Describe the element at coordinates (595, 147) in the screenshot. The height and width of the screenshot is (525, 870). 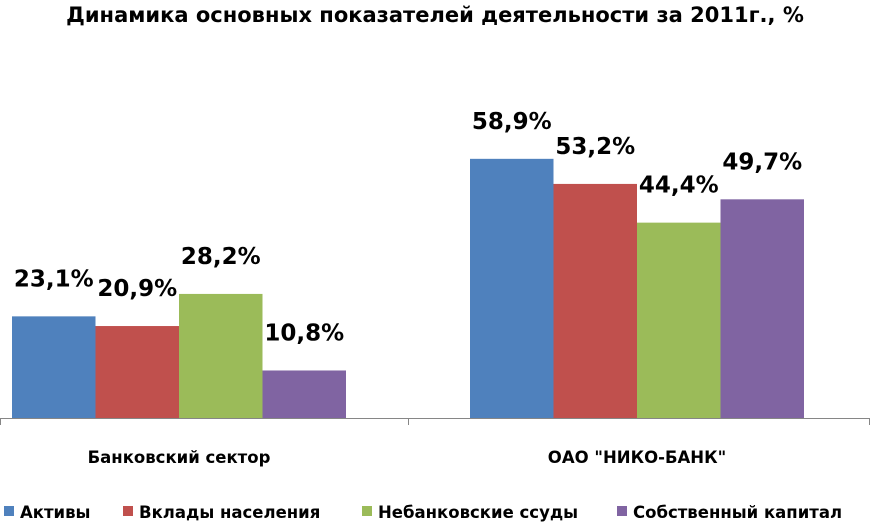
I see `value-label-1-1: 53,2%` at that location.